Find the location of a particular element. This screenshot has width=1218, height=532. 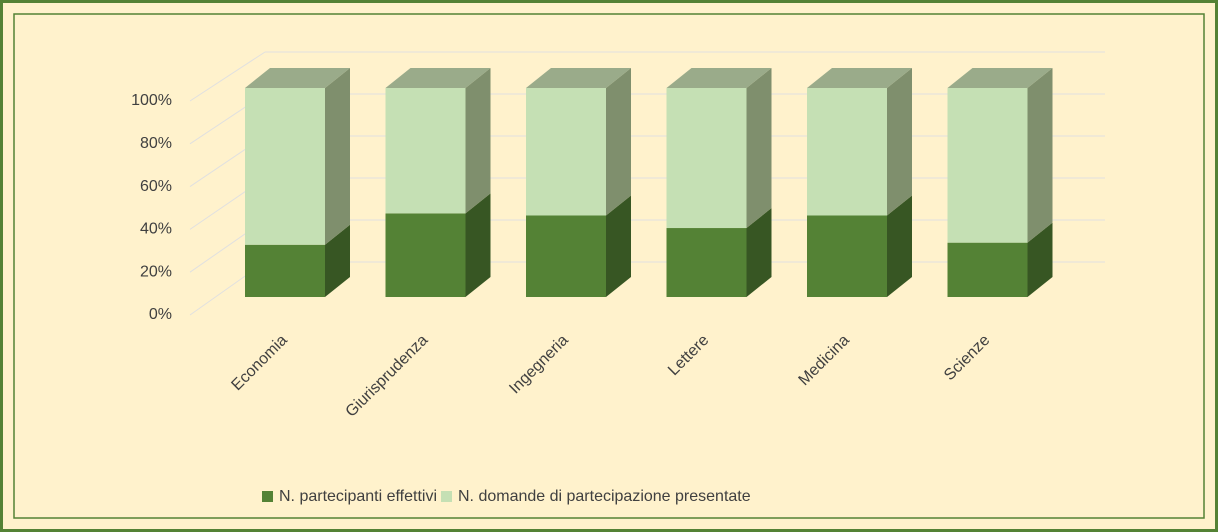

y-tick-label: 100% is located at coordinates (151, 100).